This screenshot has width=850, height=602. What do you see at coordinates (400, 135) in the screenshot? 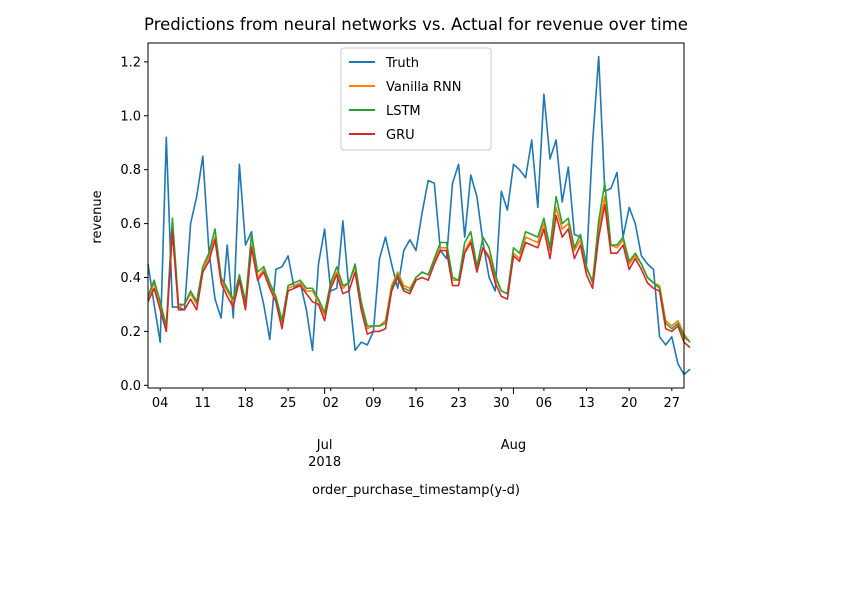
I see `legend-label: GRU` at bounding box center [400, 135].